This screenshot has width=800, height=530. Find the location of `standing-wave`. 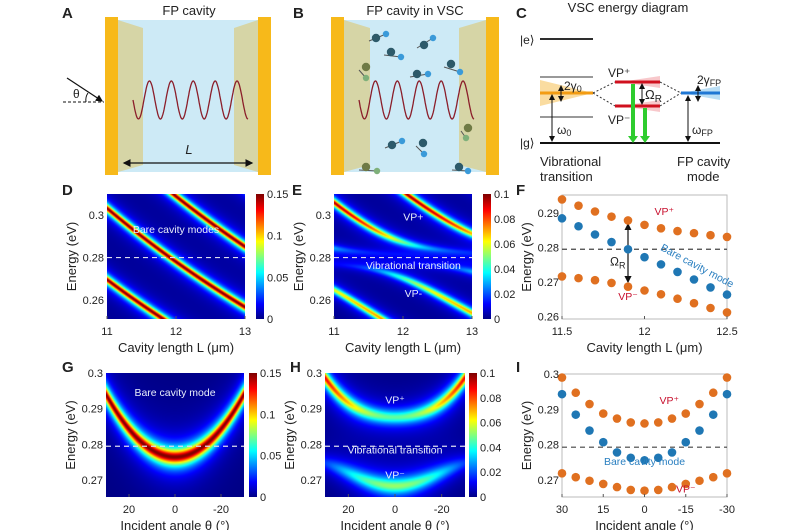

standing-wave is located at coordinates (190, 100).